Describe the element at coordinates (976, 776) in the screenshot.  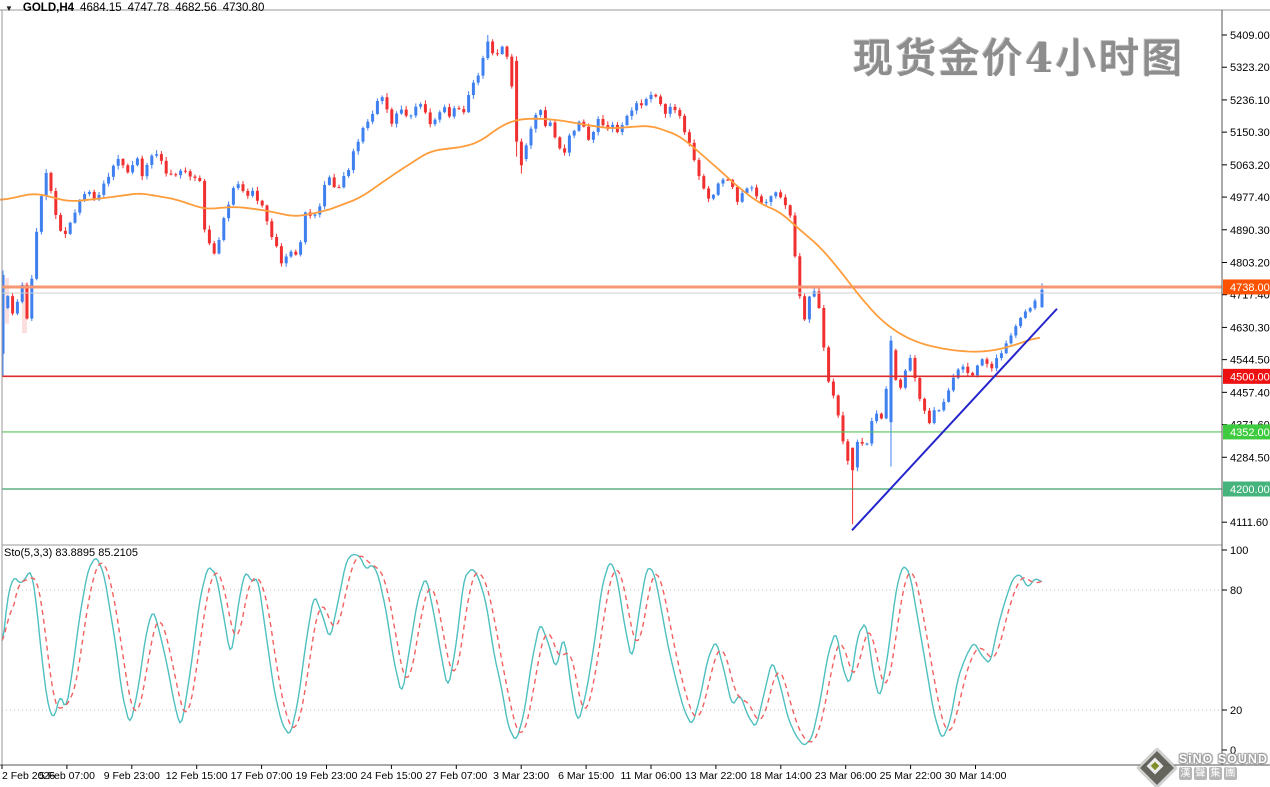
I see `x-tick-label: 30 Mar 14:00` at that location.